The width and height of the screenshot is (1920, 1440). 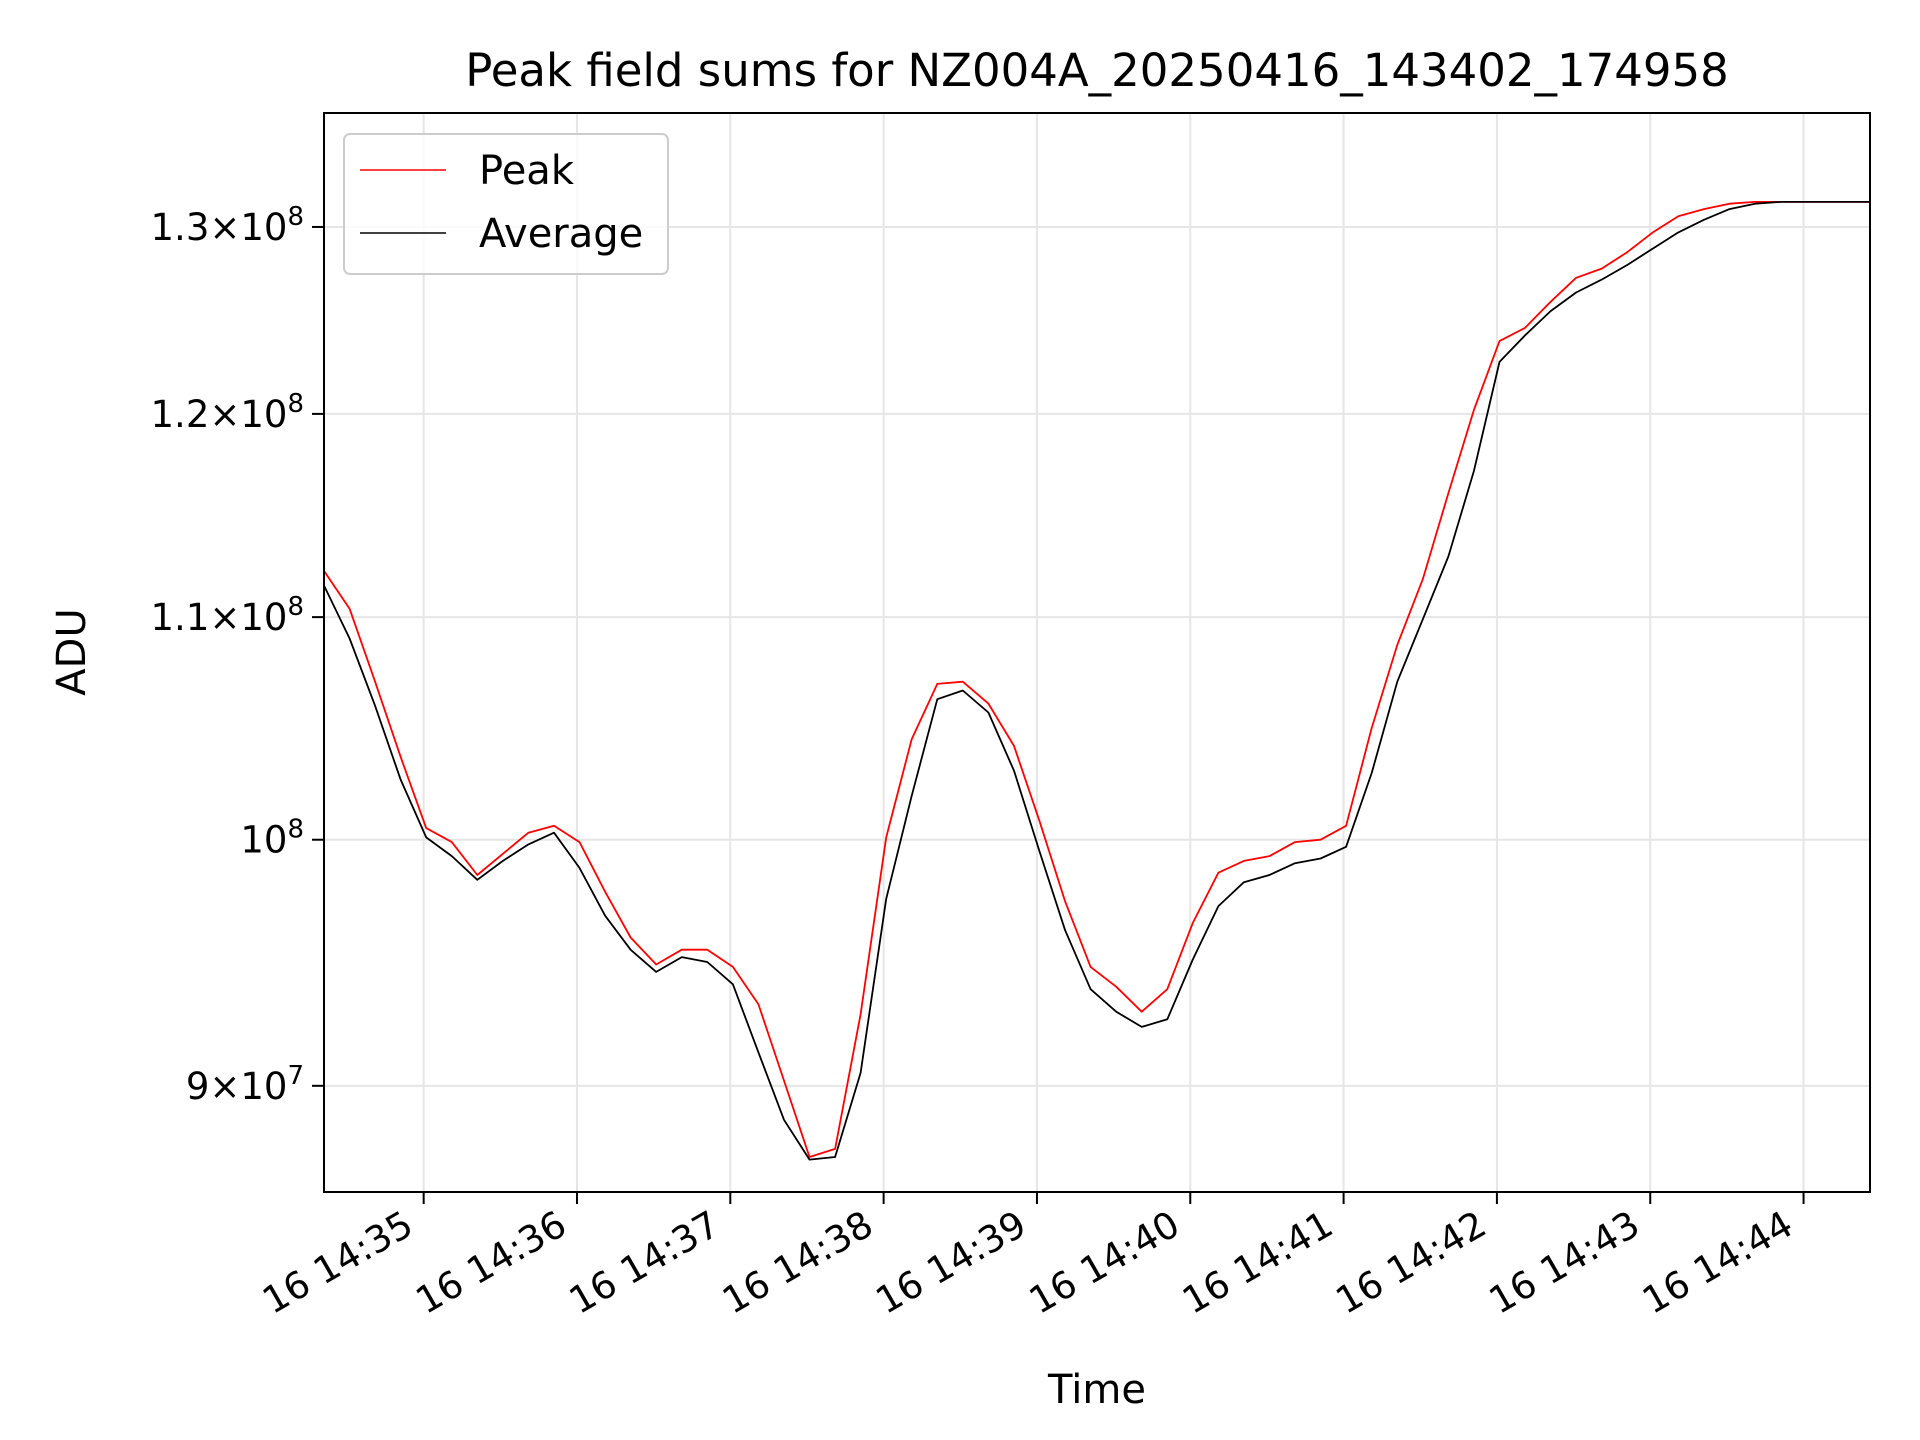 I want to click on legend-box, so click(x=506, y=204).